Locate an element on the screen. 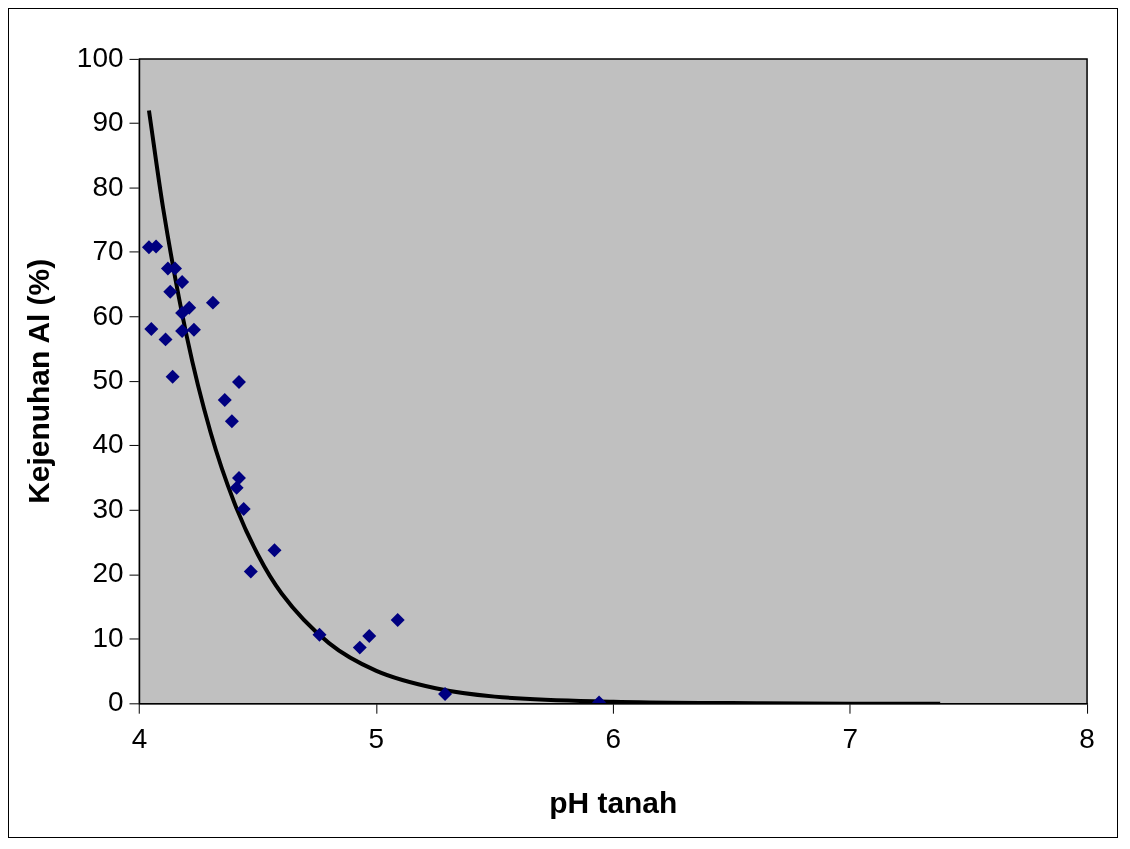 The width and height of the screenshot is (1130, 849). x-tick-label: 8 is located at coordinates (1087, 739).